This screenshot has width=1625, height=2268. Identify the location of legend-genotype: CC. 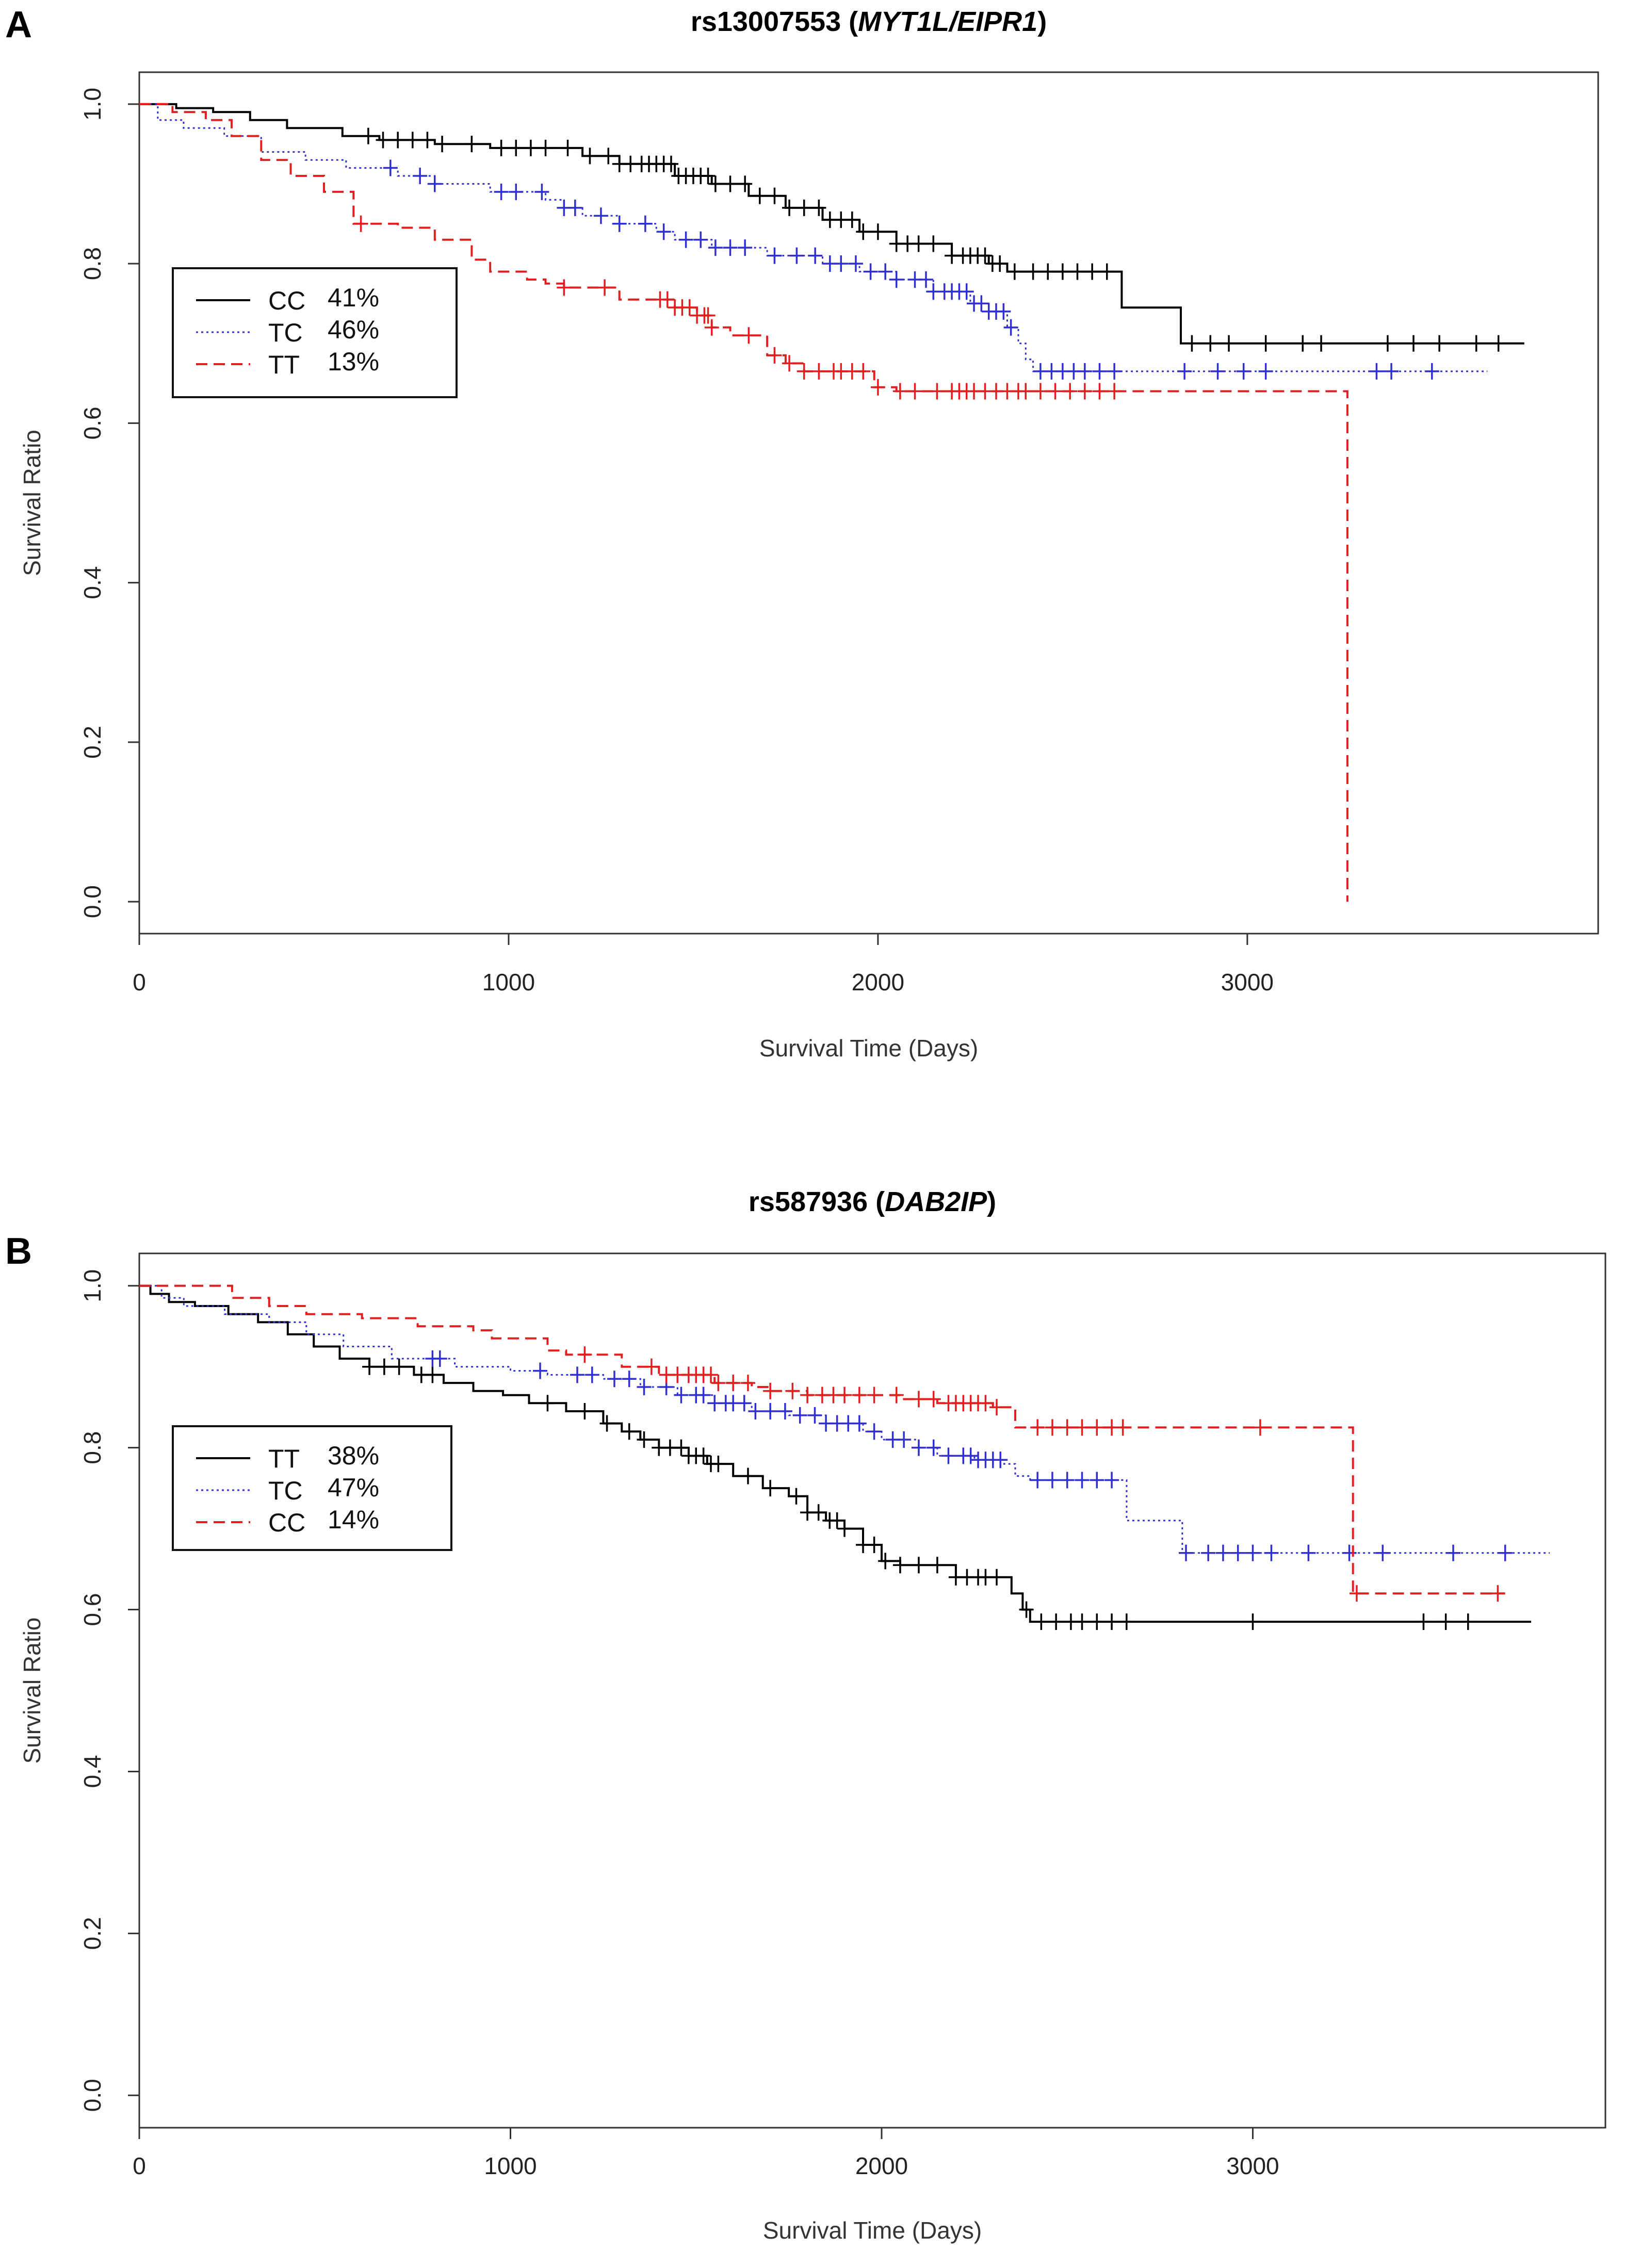
(286, 1522).